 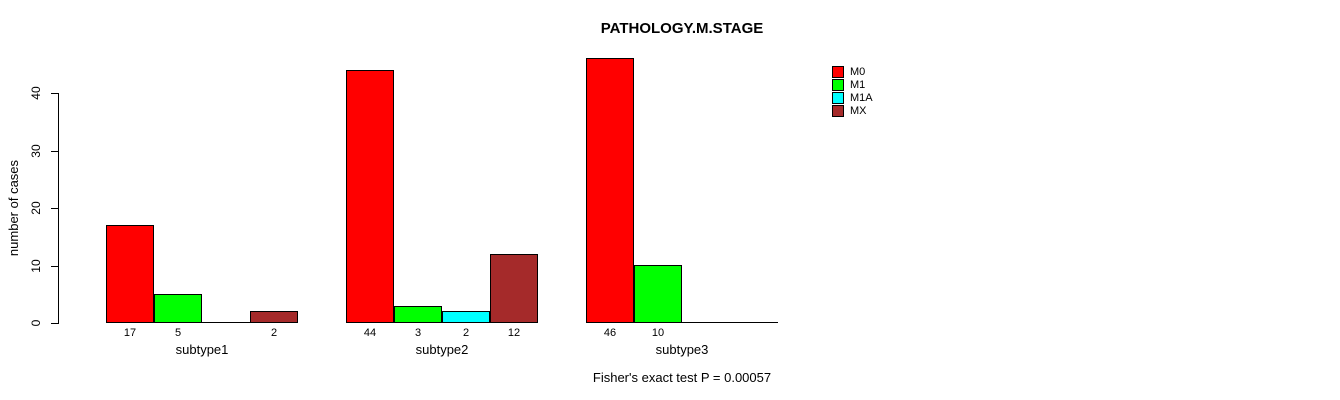 I want to click on bar-value-m0-subtype1: 17, so click(x=130, y=333).